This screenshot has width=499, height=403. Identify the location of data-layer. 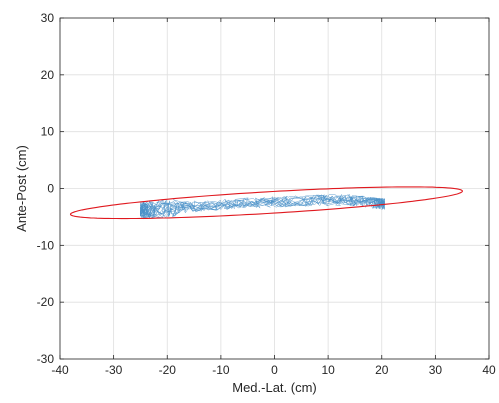
(266, 203).